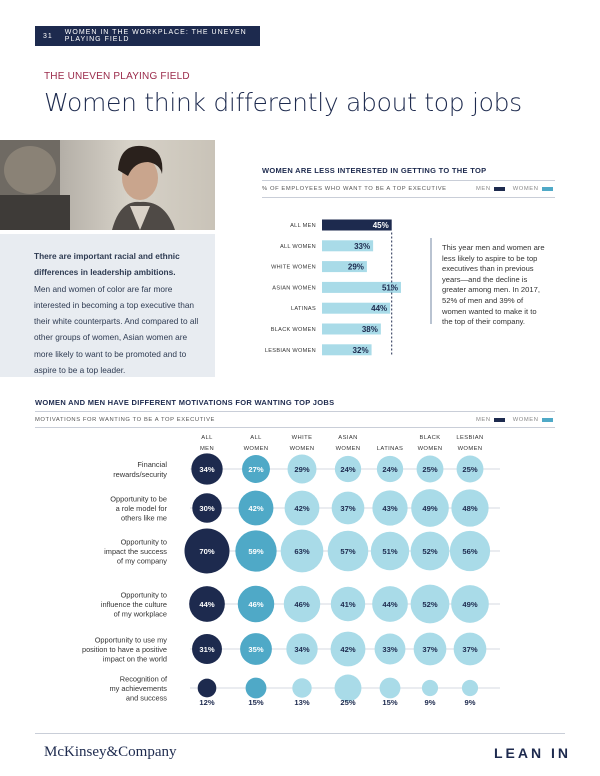  Describe the element at coordinates (408, 197) in the screenshot. I see `chart1-sub-rule` at that location.